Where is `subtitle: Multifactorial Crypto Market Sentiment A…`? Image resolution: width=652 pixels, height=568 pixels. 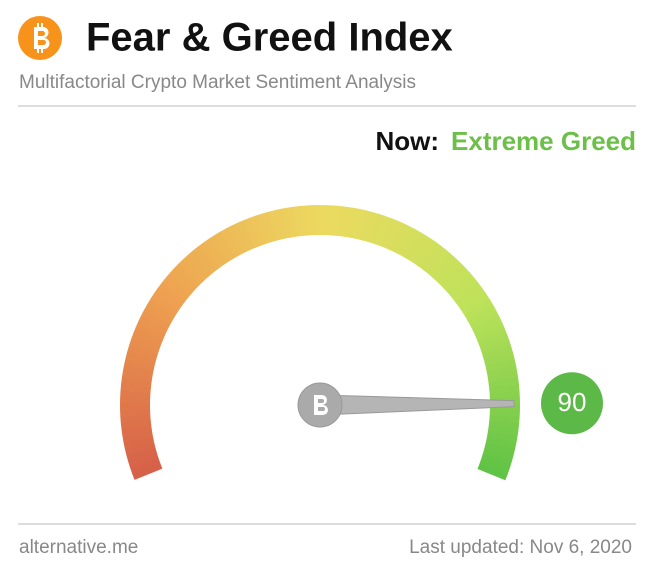
subtitle: Multifactorial Crypto Market Sentiment A… is located at coordinates (217, 82).